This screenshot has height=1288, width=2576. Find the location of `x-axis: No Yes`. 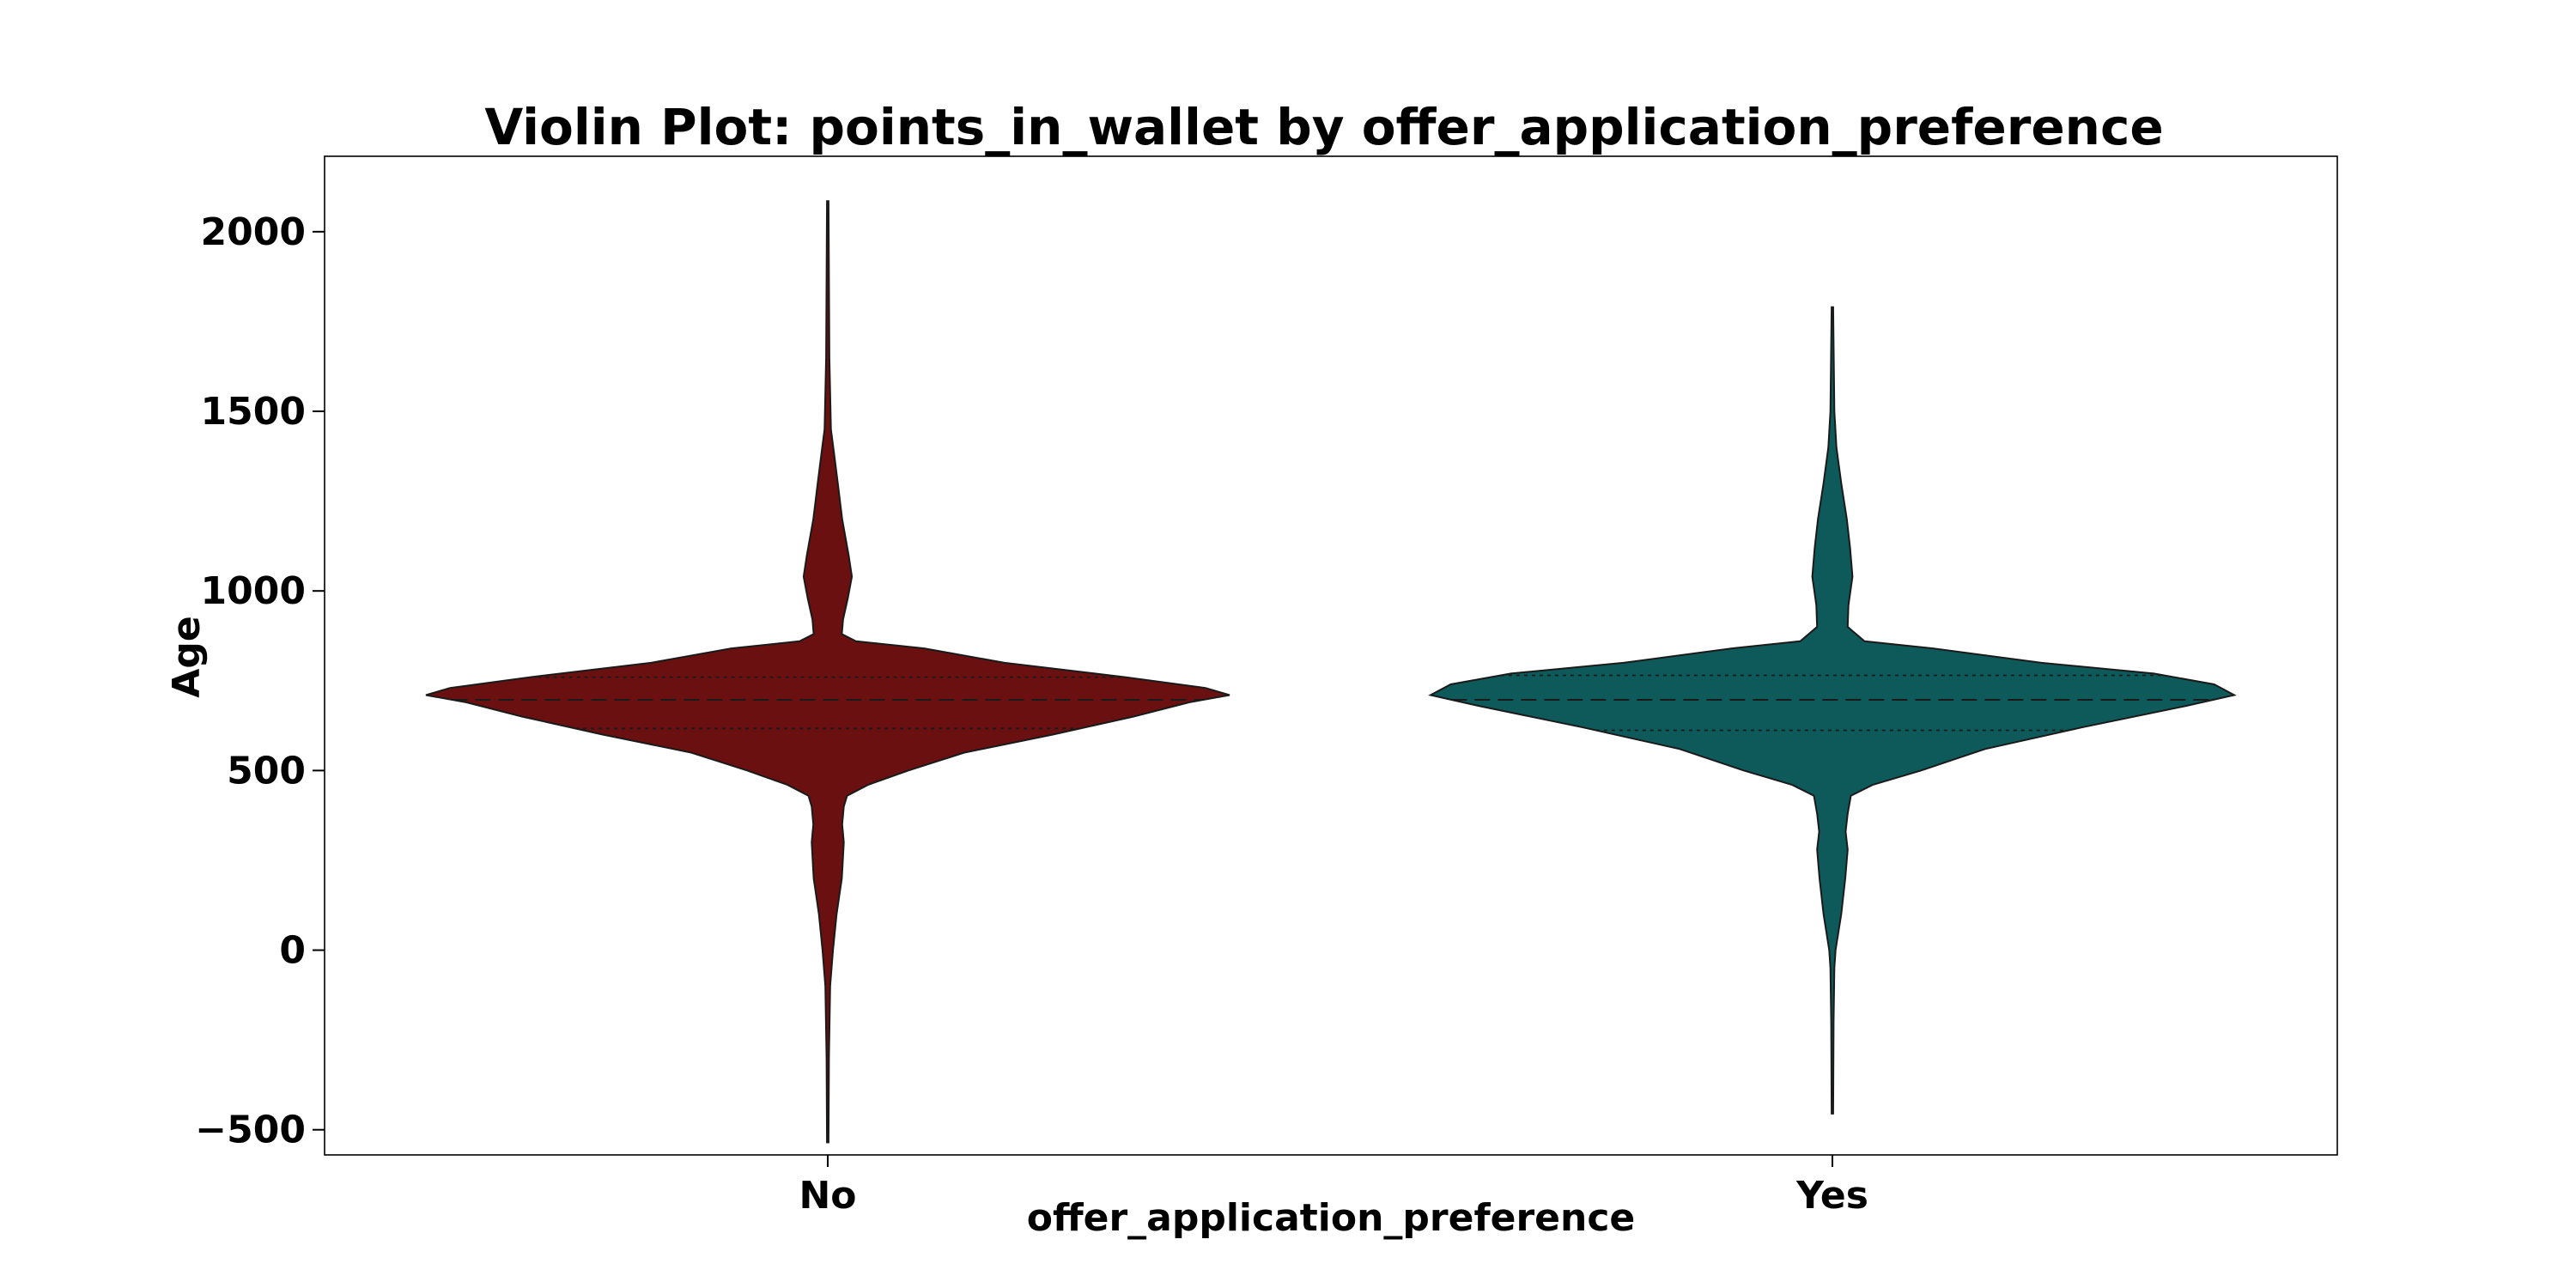

x-axis: No Yes is located at coordinates (1334, 1186).